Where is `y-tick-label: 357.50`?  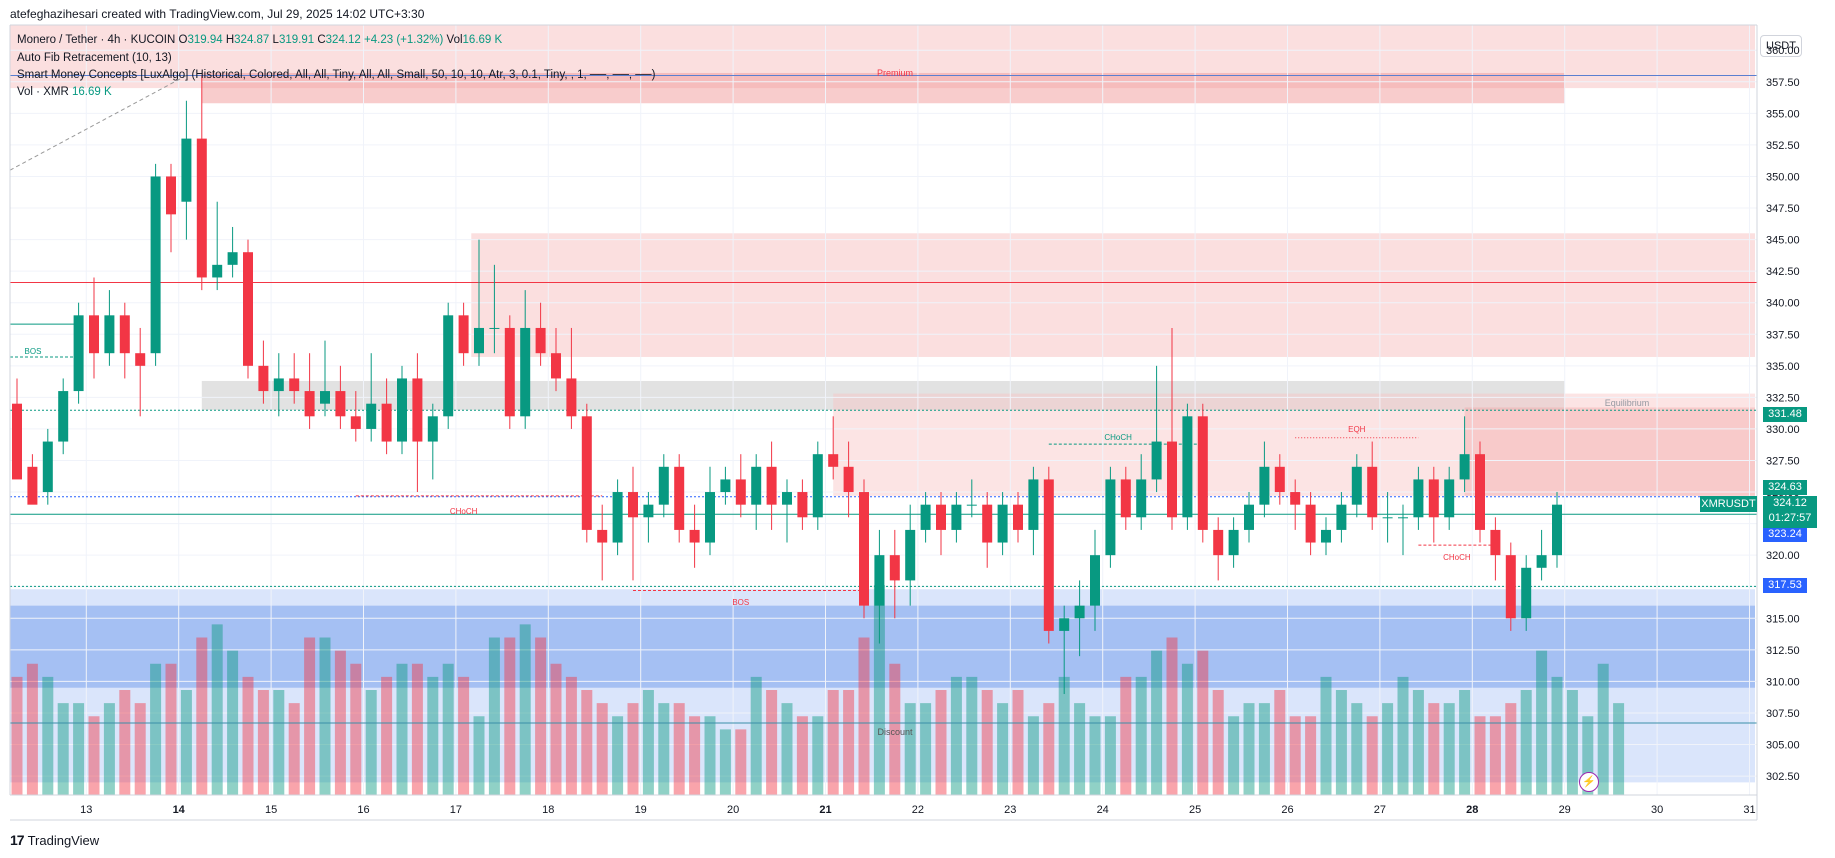 y-tick-label: 357.50 is located at coordinates (1783, 83).